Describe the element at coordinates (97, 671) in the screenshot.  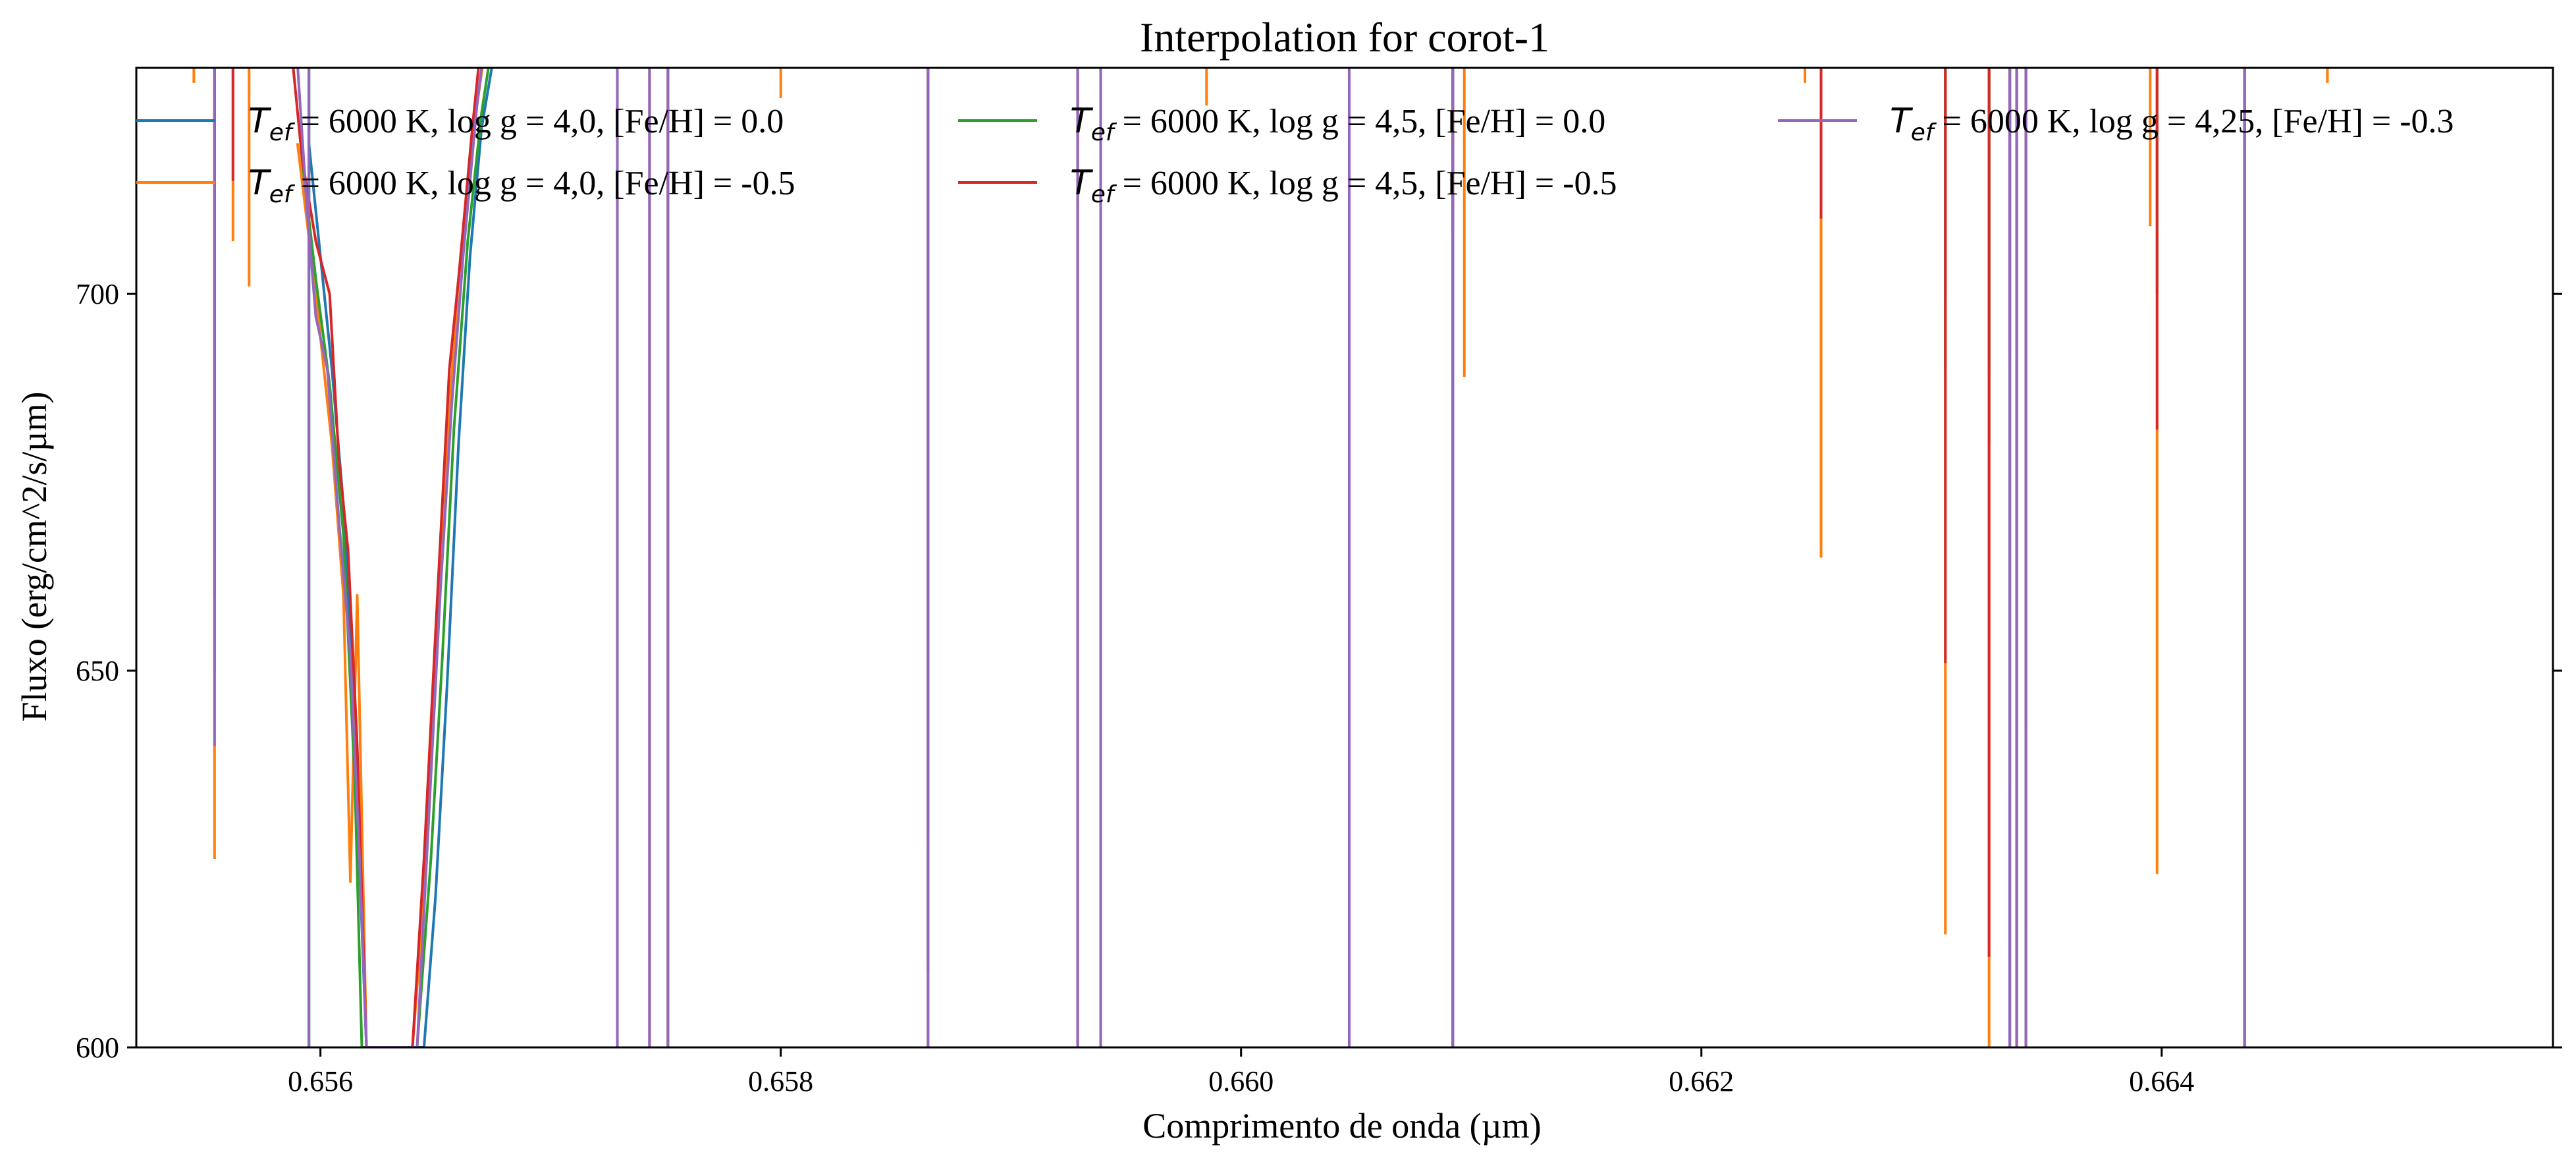
I see `y-tick-label: 650` at that location.